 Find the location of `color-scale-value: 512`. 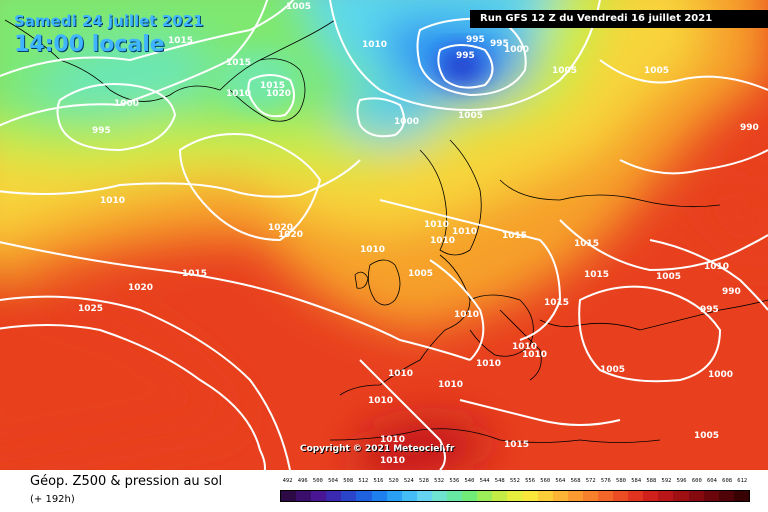

color-scale-value: 512 is located at coordinates (363, 481).